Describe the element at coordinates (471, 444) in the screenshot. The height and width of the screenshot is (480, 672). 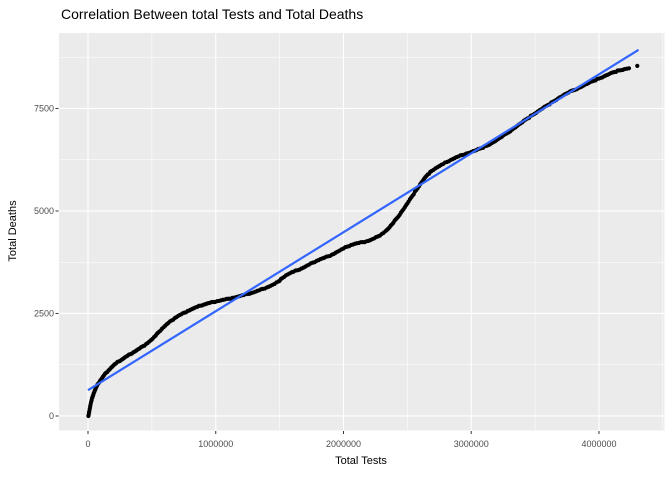
I see `x-tick-label: 3000000` at that location.